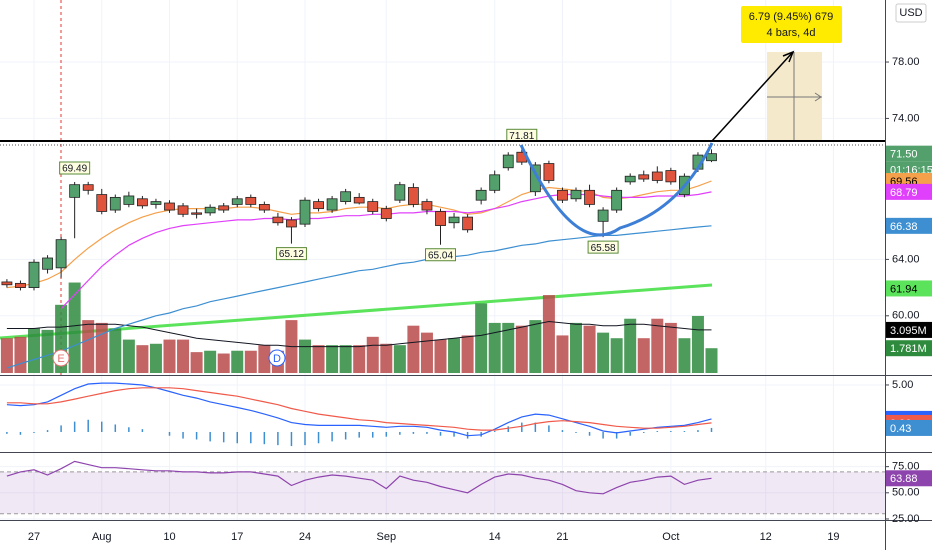 The image size is (932, 550). I want to click on measure-text: 6.79 (9.45%) 679, so click(791, 17).